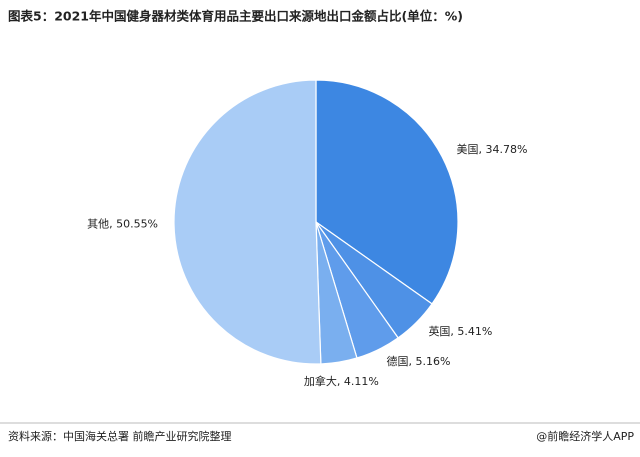  I want to click on credit: @前瞻经济学人APP, so click(585, 436).